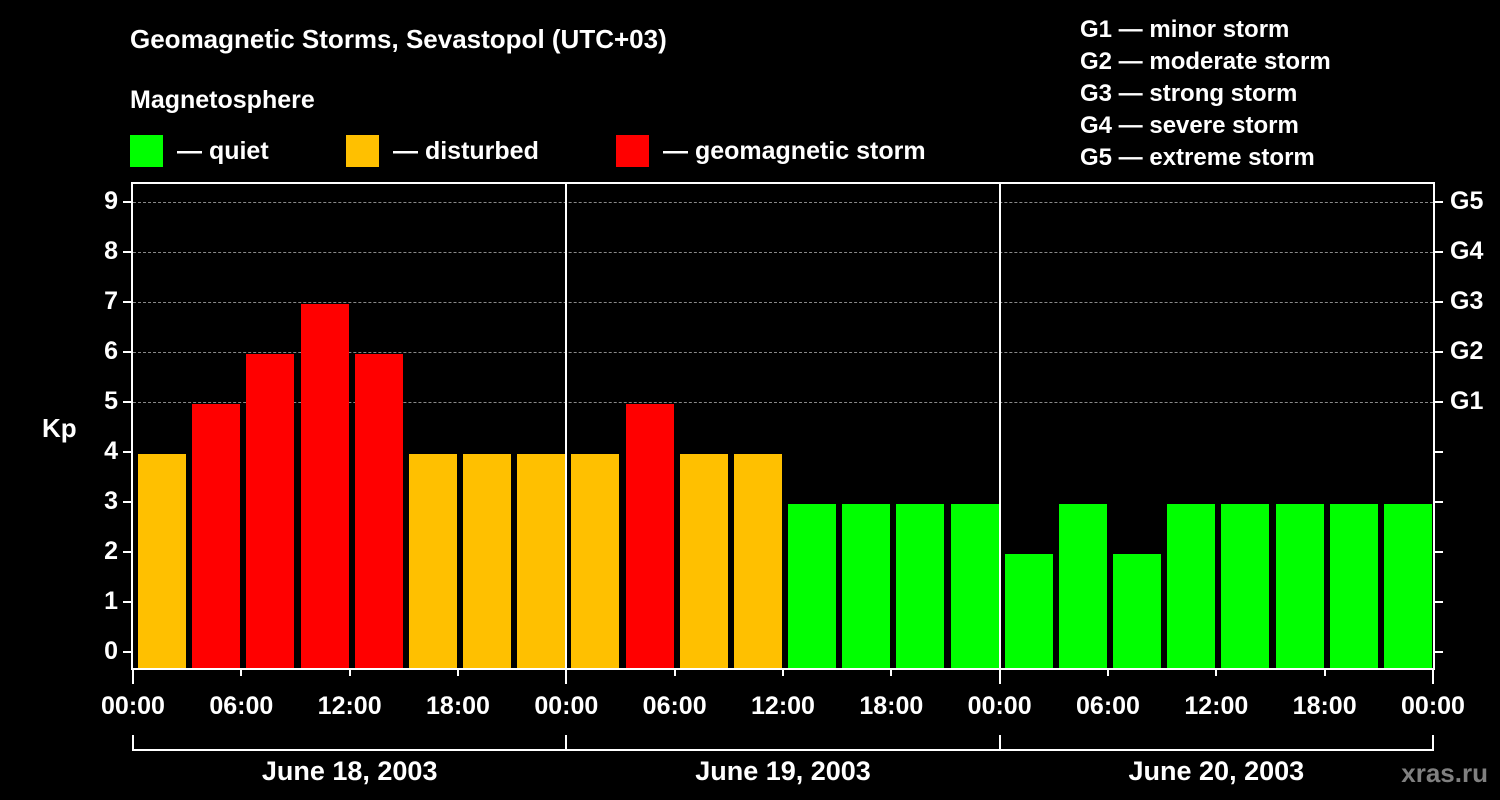 Image resolution: width=1500 pixels, height=800 pixels. What do you see at coordinates (1205, 61) in the screenshot?
I see `g-legend-item: G2 — moderate storm` at bounding box center [1205, 61].